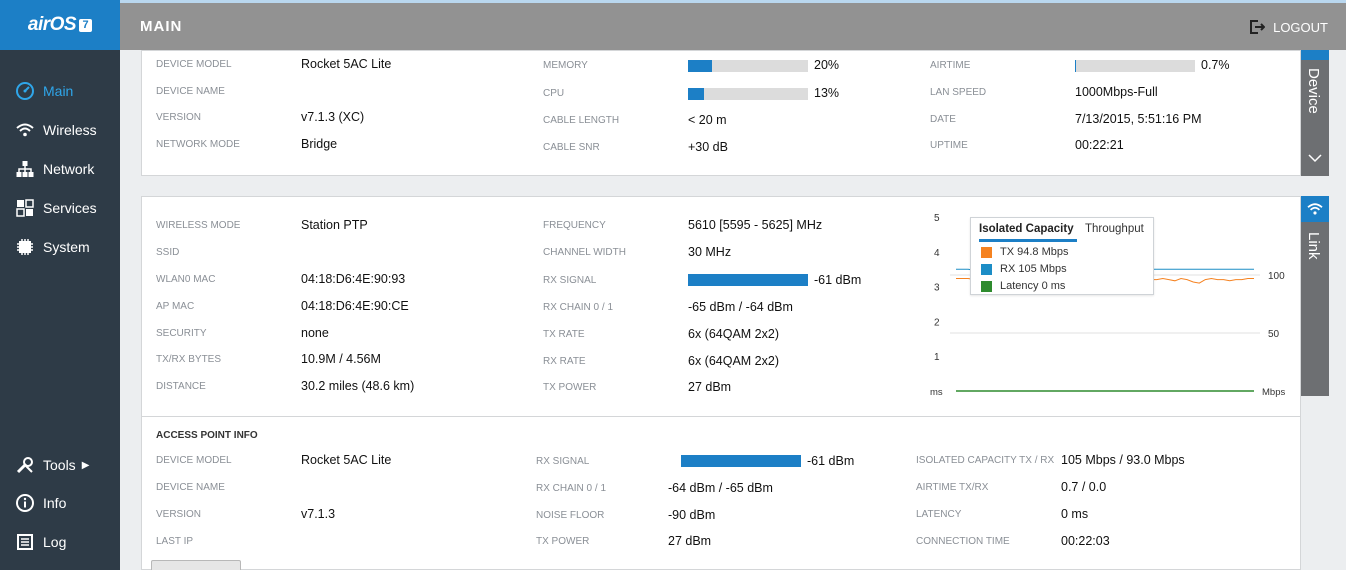 Image resolution: width=1346 pixels, height=570 pixels. Describe the element at coordinates (564, 361) in the screenshot. I see `rx-rate-label: RX RATE` at that location.